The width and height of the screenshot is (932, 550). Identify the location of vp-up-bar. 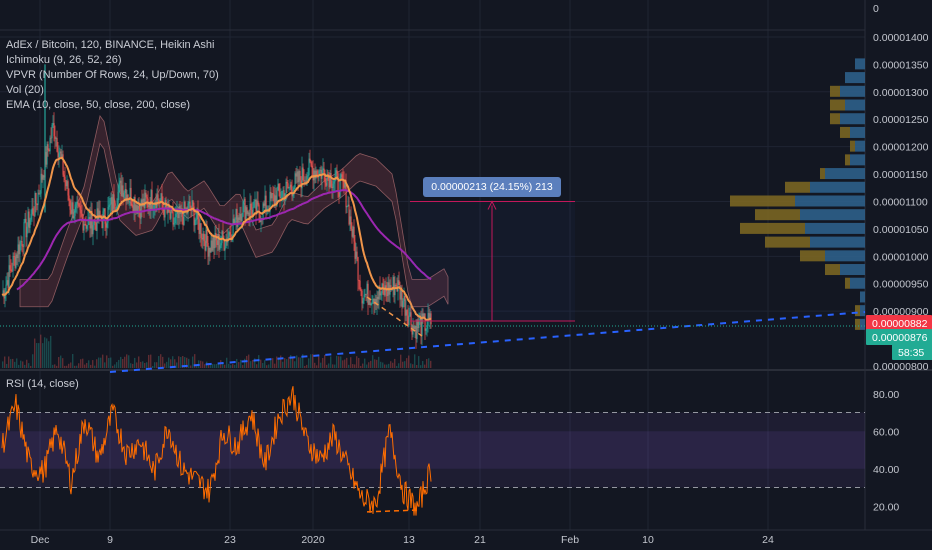
(830, 201).